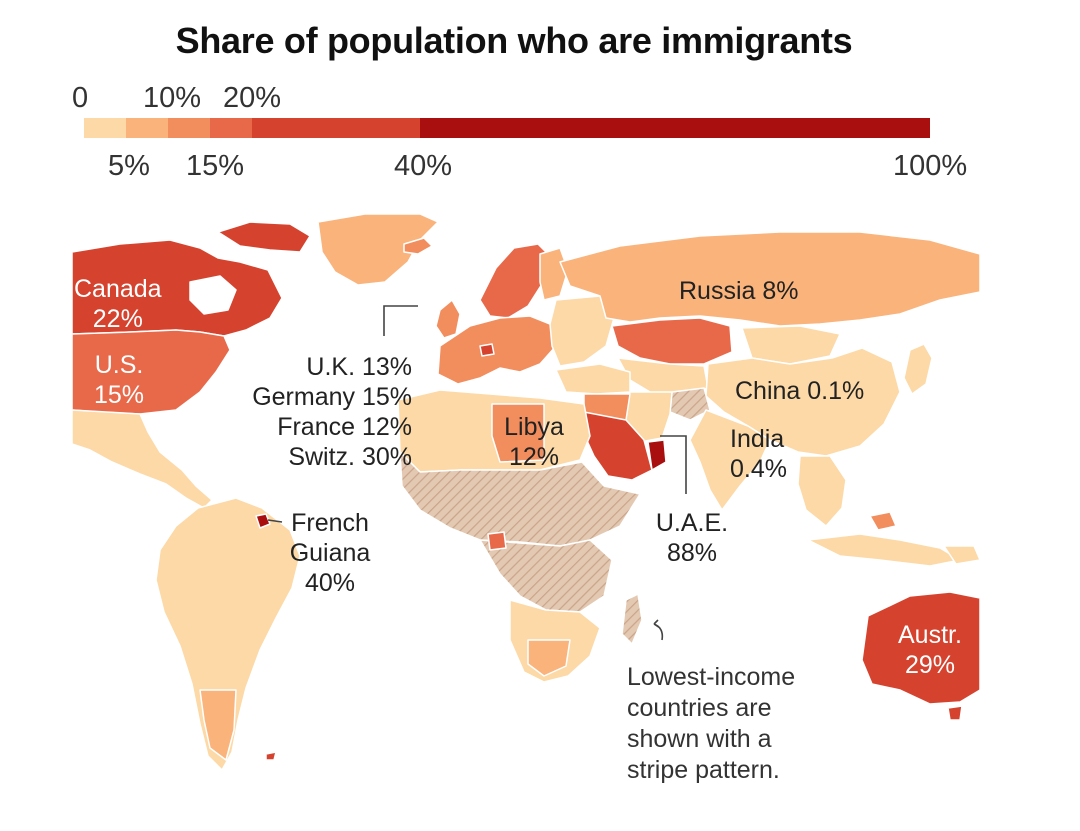  Describe the element at coordinates (252, 98) in the screenshot. I see `legend-tick-20: 20%` at that location.